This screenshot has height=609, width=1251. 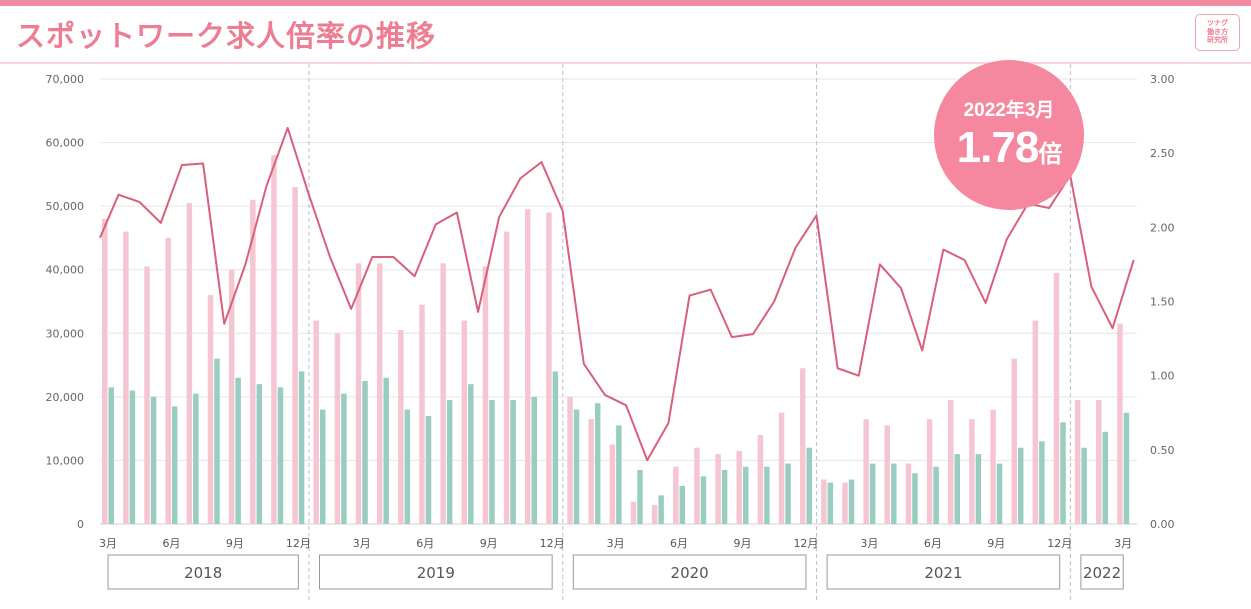 What do you see at coordinates (998, 147) in the screenshot?
I see `badge-value: 1.78` at bounding box center [998, 147].